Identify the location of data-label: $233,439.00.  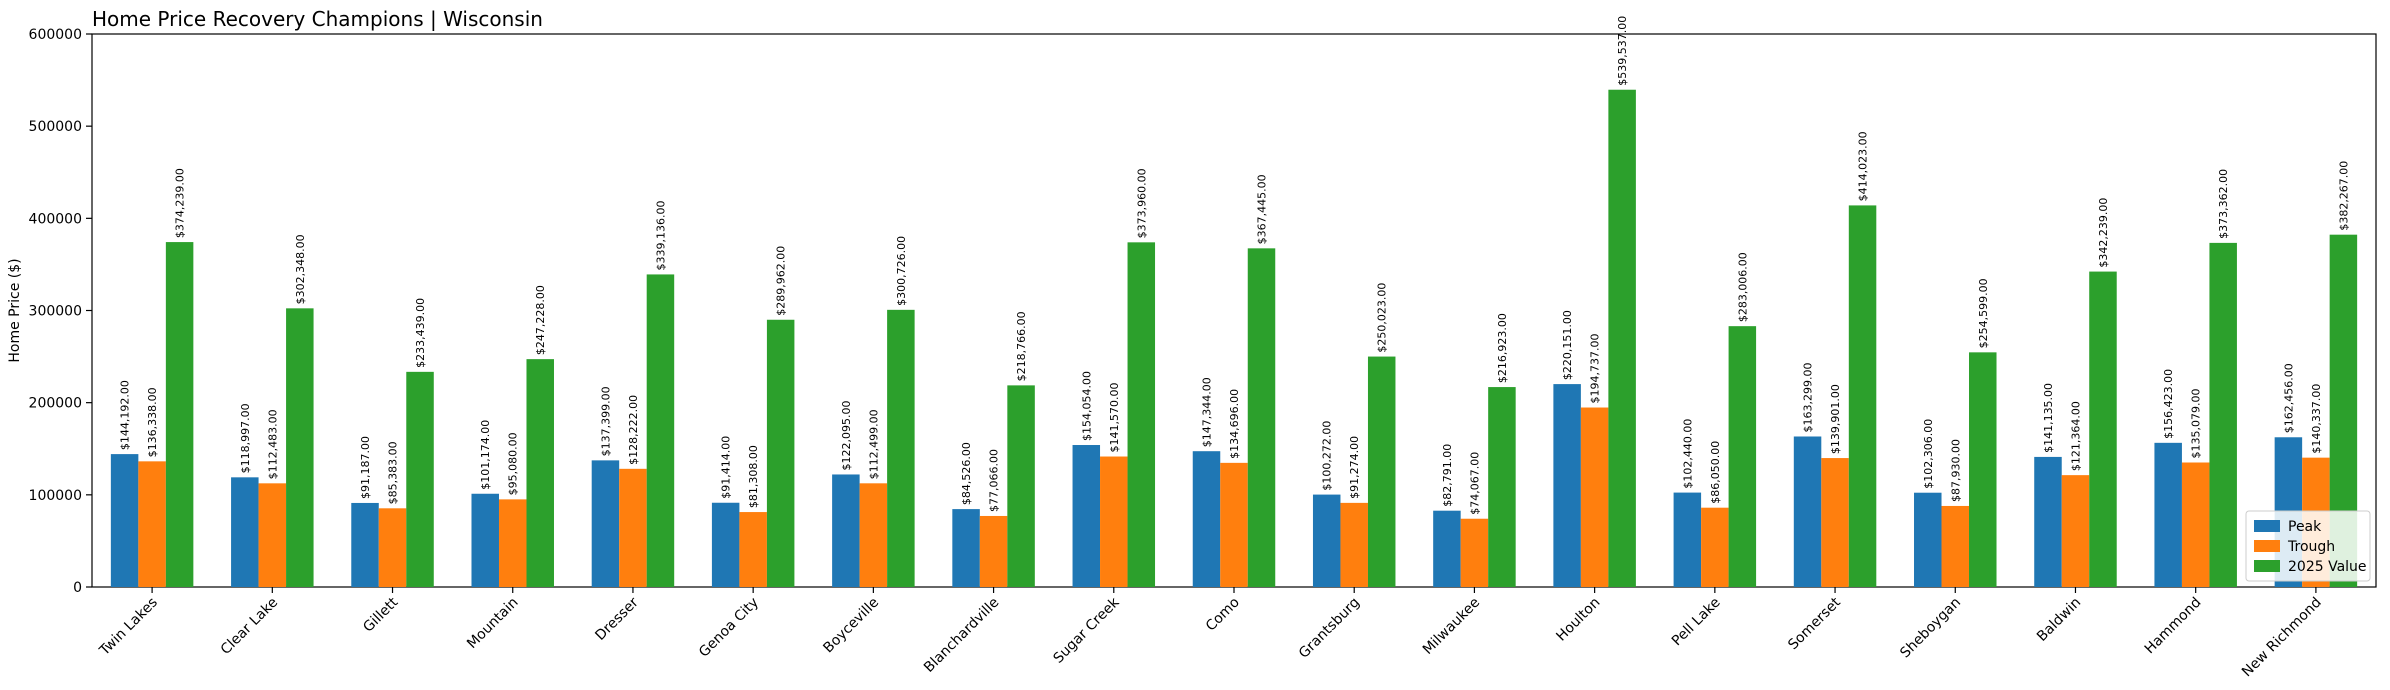
(420, 333).